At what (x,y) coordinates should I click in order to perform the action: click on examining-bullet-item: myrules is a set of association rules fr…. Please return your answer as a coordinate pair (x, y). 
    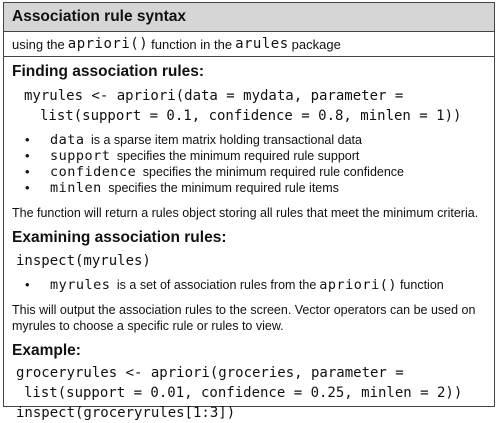
    Looking at the image, I should click on (249, 285).